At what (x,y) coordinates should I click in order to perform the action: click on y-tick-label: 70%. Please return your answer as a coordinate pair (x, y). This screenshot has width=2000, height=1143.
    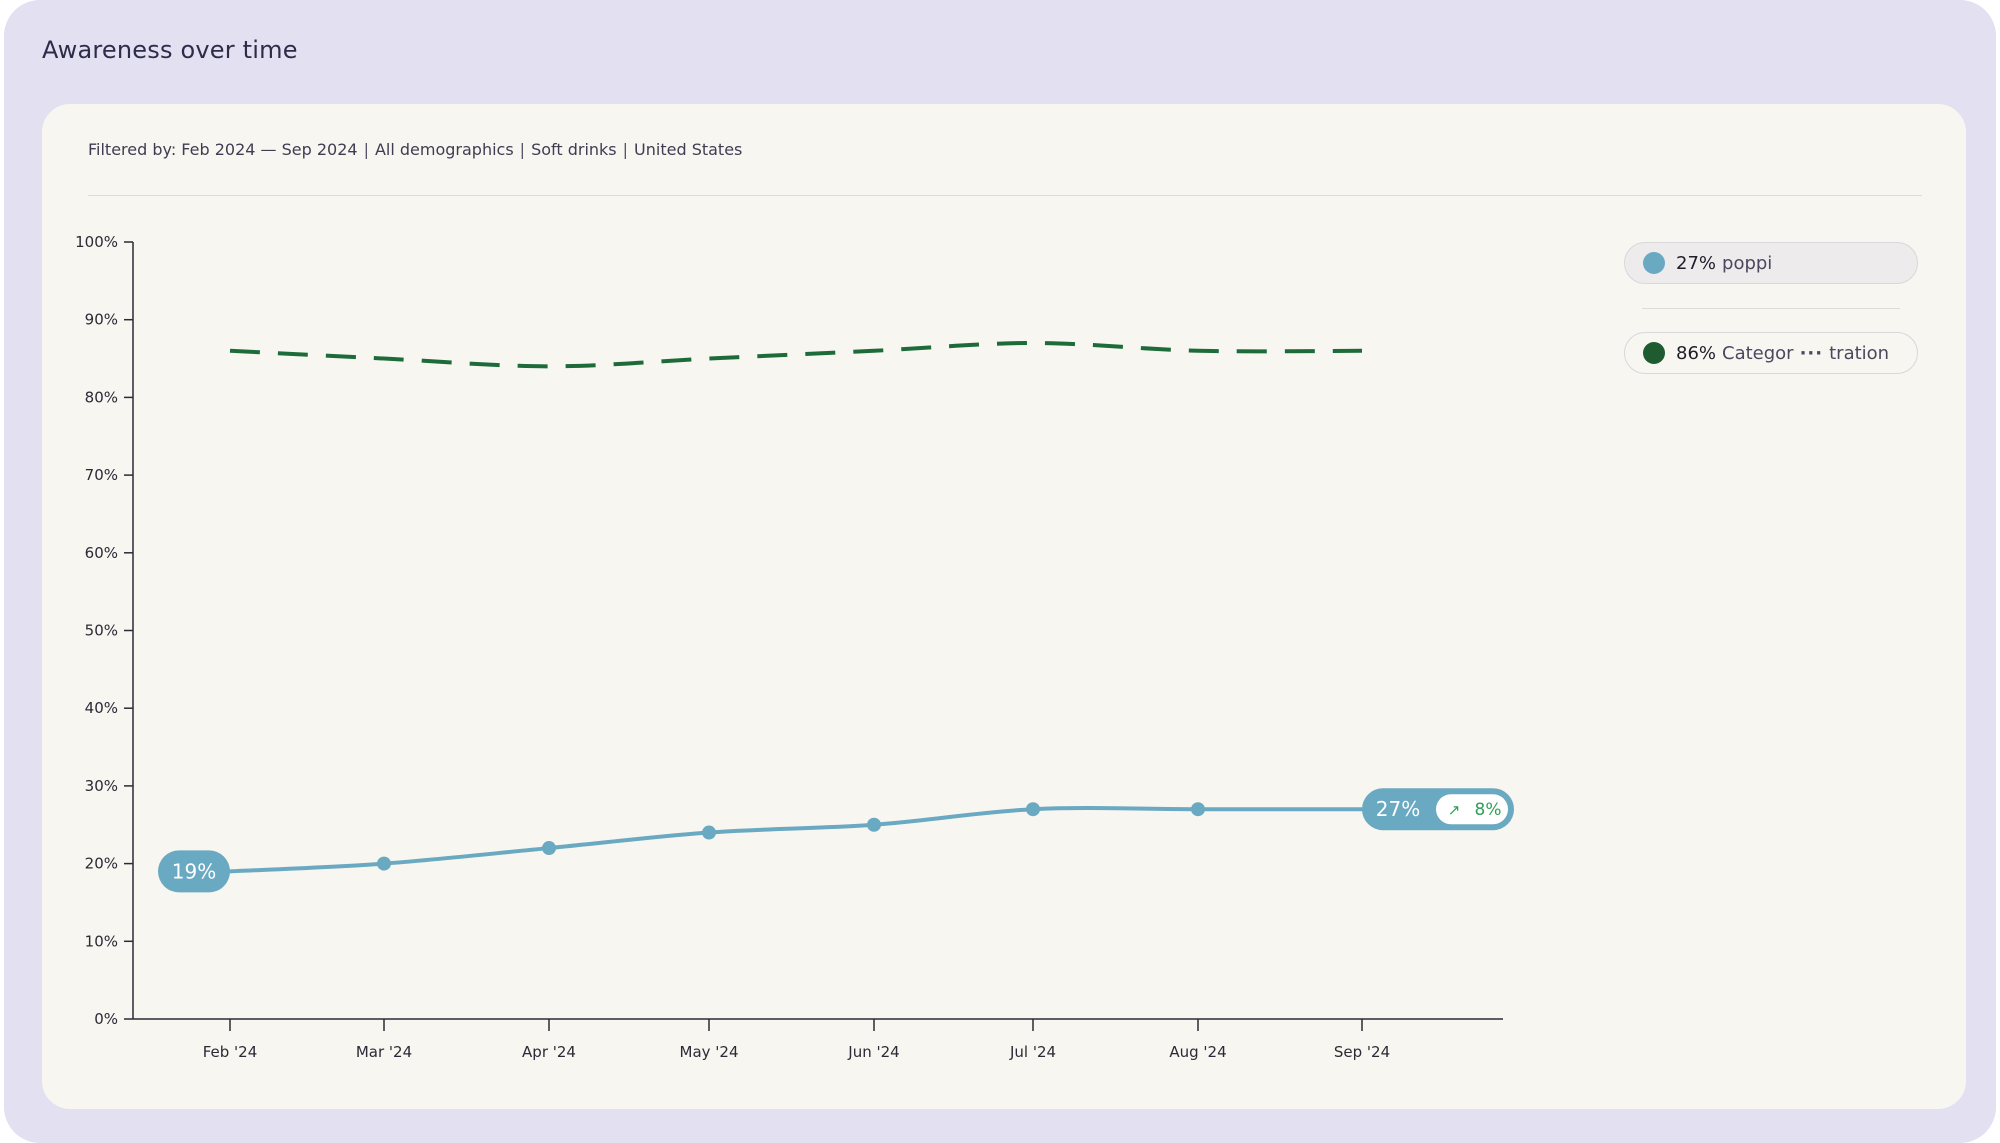
    Looking at the image, I should click on (101, 475).